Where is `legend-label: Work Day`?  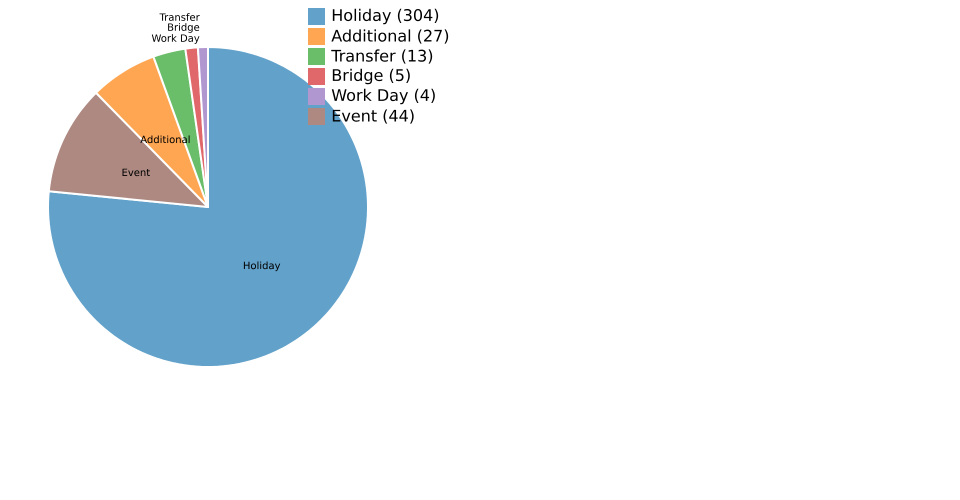
legend-label: Work Day is located at coordinates (370, 96).